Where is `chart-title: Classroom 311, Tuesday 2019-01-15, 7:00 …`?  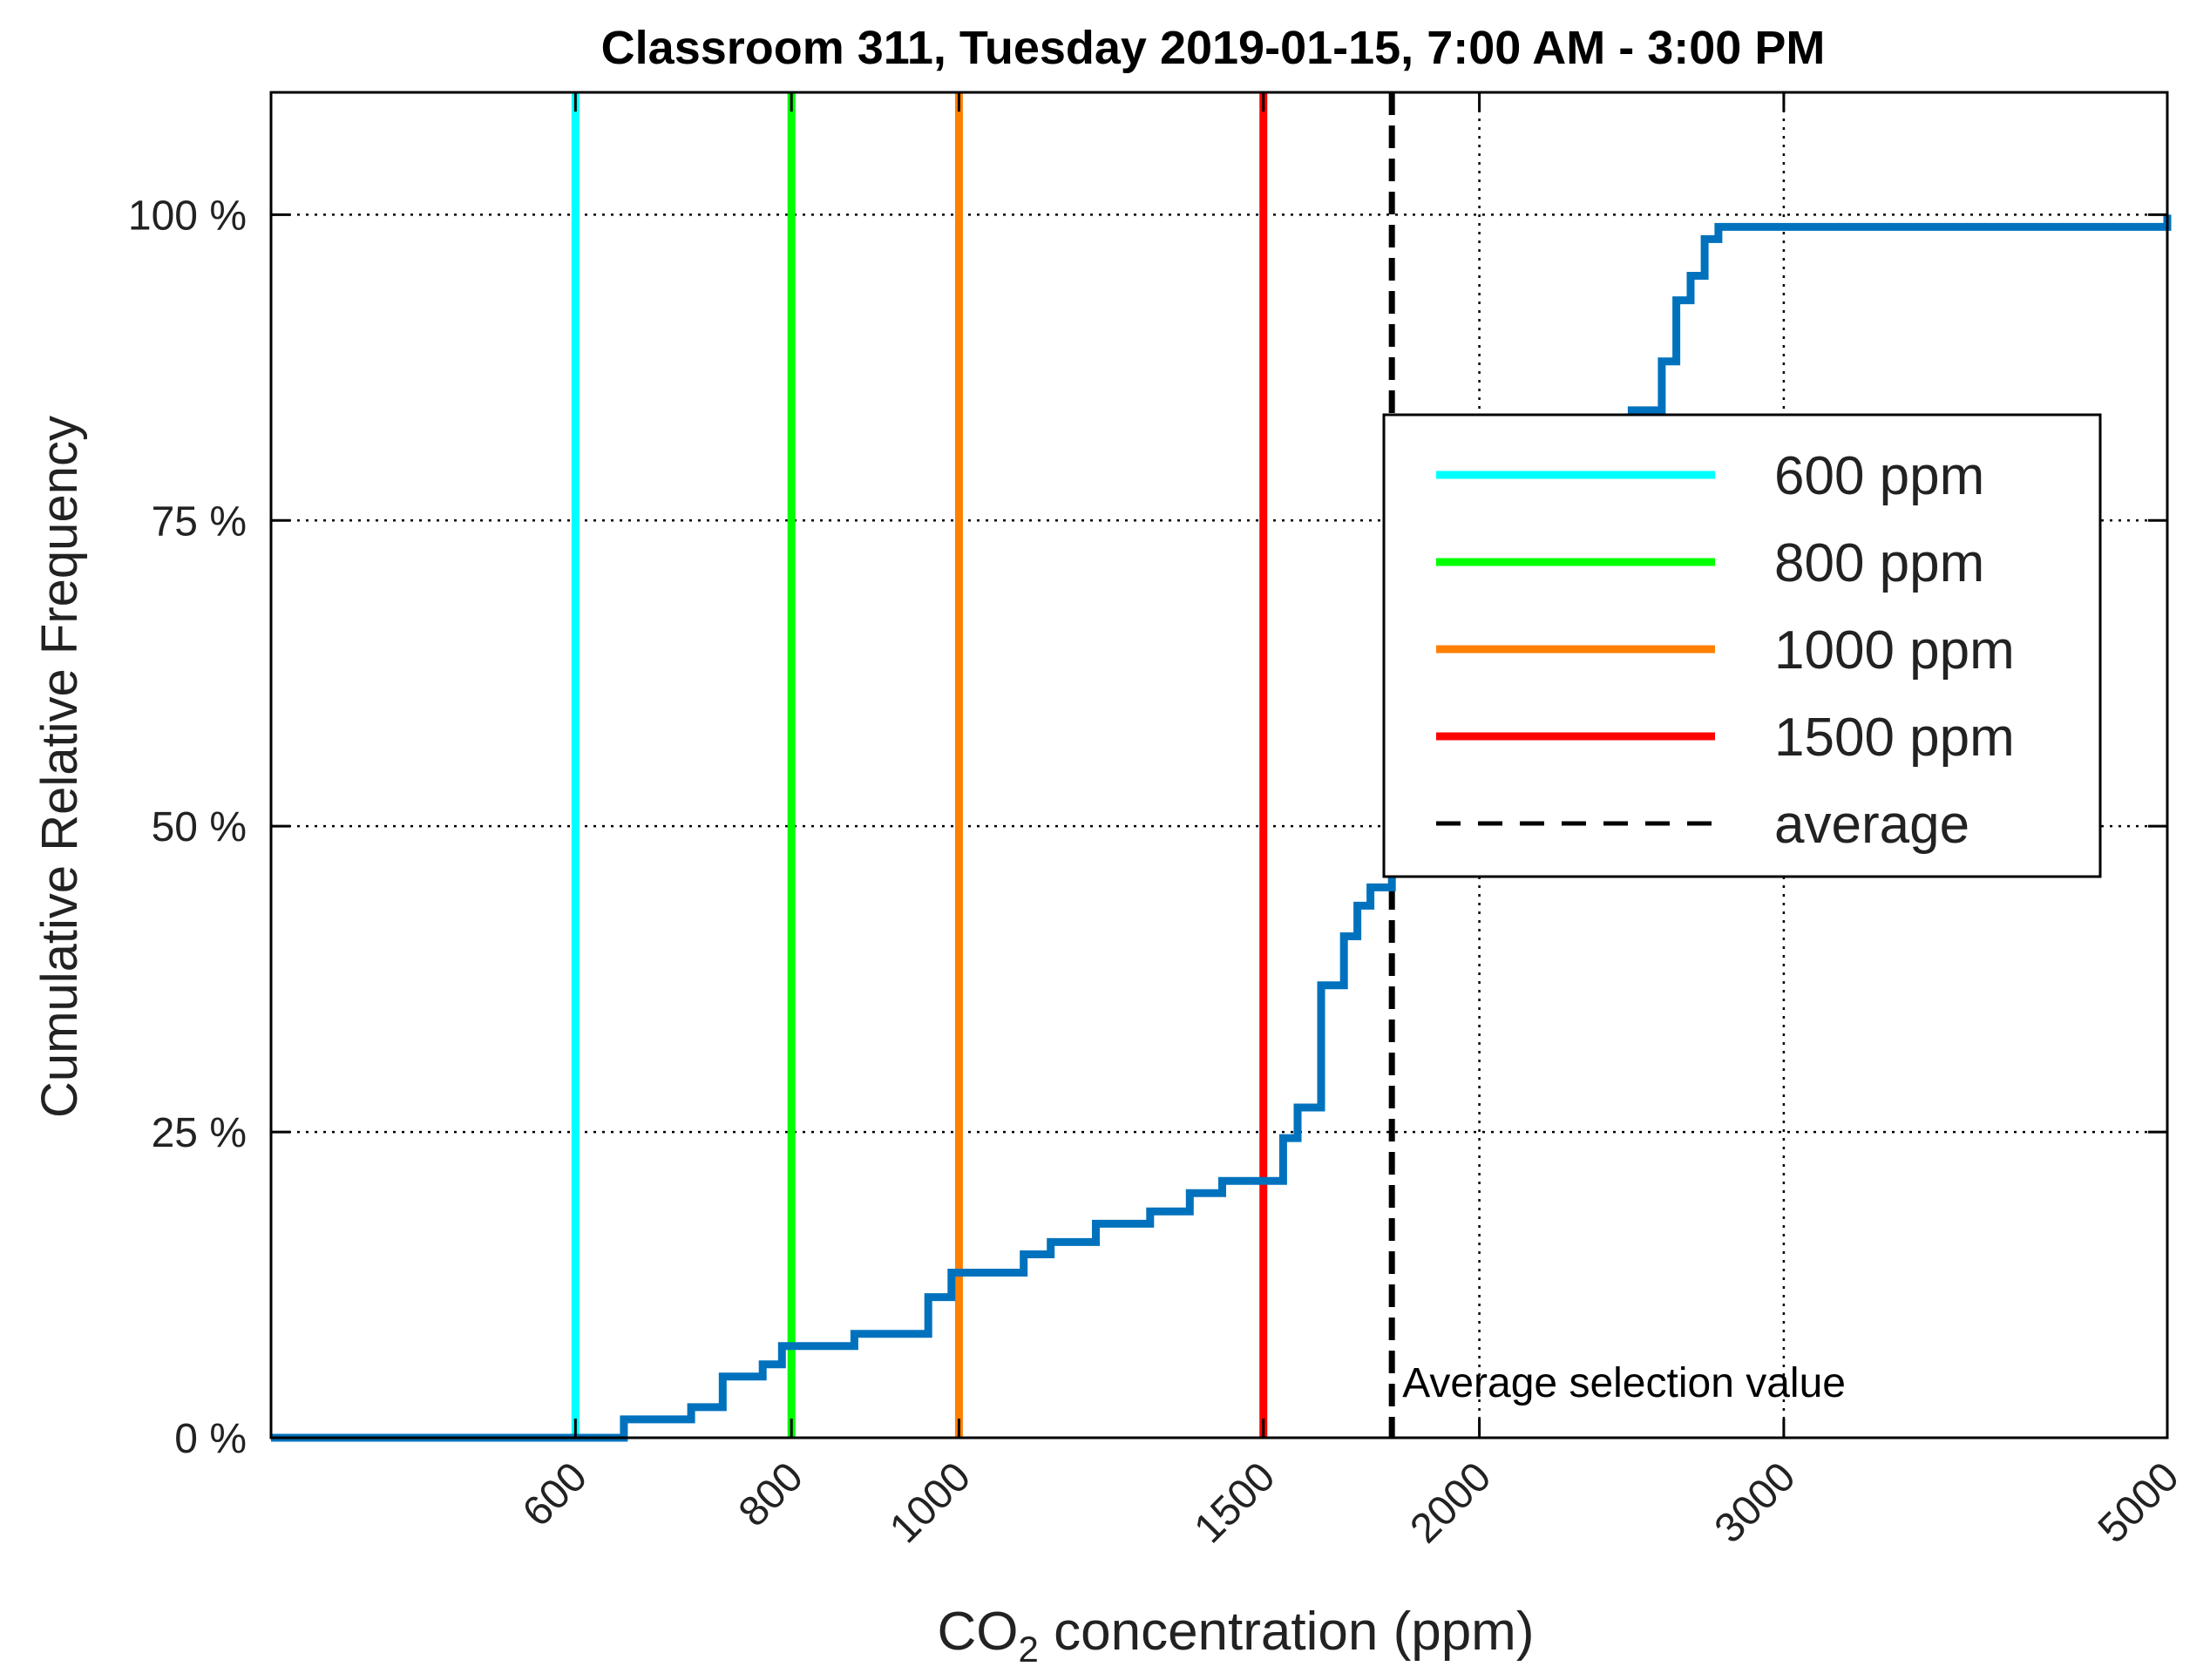
chart-title: Classroom 311, Tuesday 2019-01-15, 7:00 … is located at coordinates (1213, 48).